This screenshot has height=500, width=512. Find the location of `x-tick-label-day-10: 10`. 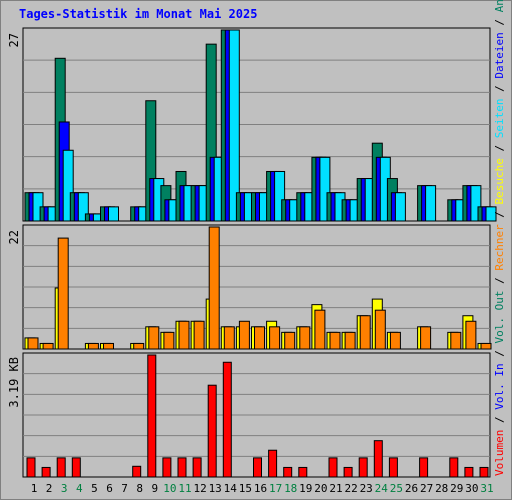

x-tick-label-day-10: 10 is located at coordinates (169, 488).